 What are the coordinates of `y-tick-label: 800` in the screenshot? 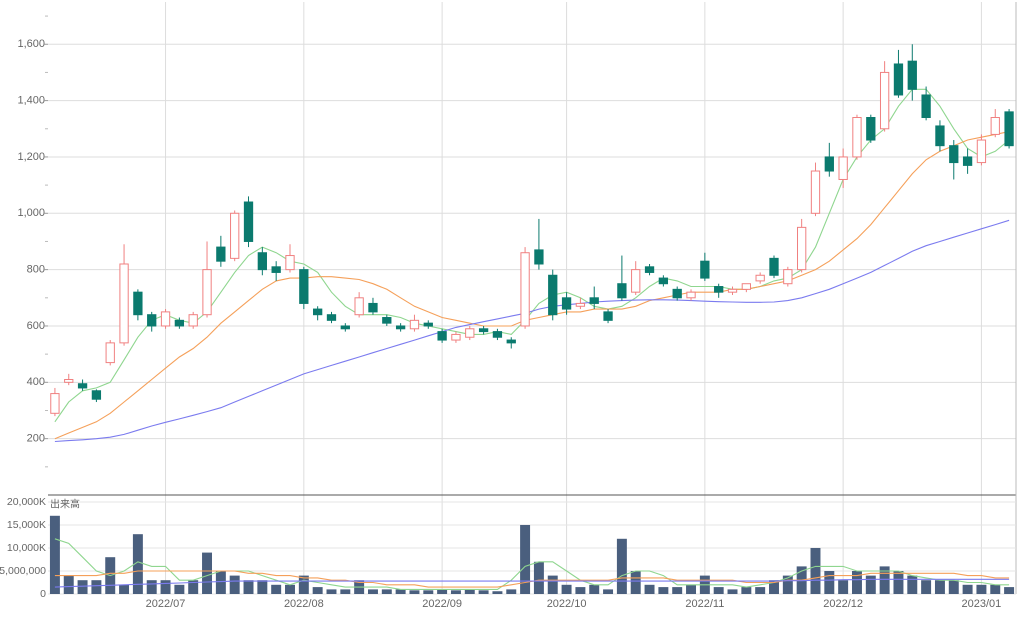 It's located at (36, 270).